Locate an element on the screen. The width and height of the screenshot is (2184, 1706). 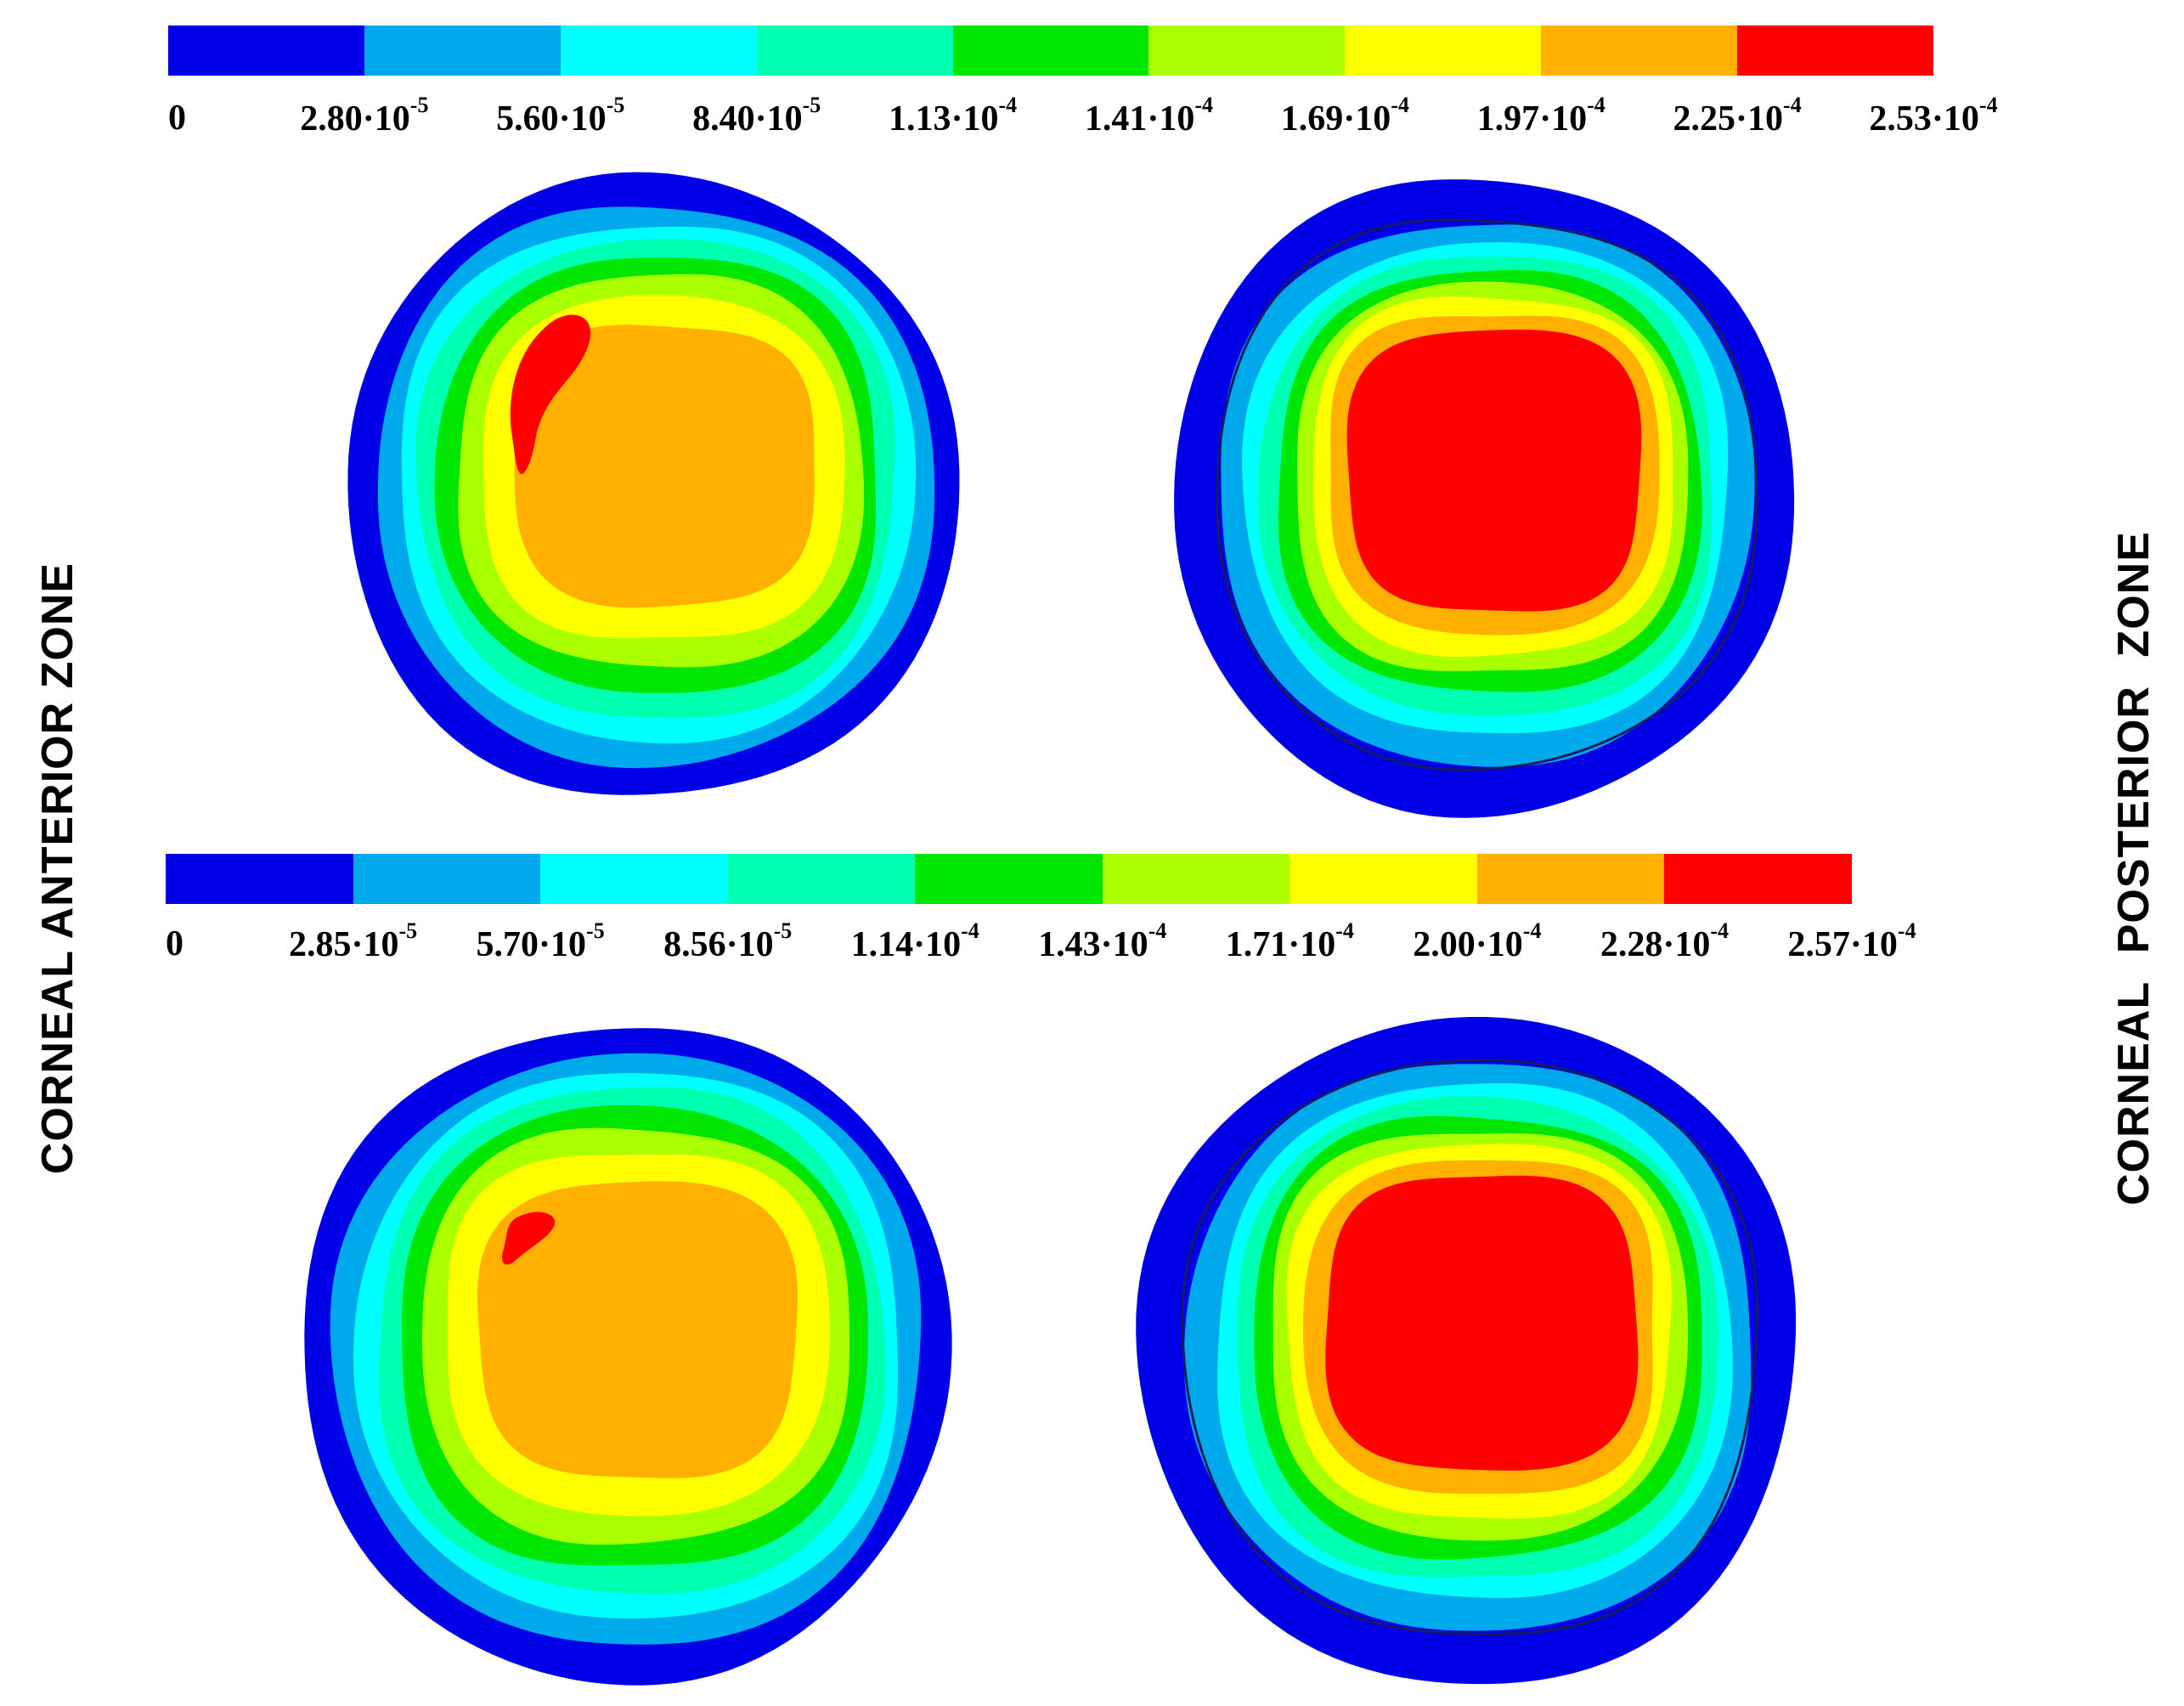
colorbar-tick-label: 2.80·10⁻⁵ is located at coordinates (365, 116).